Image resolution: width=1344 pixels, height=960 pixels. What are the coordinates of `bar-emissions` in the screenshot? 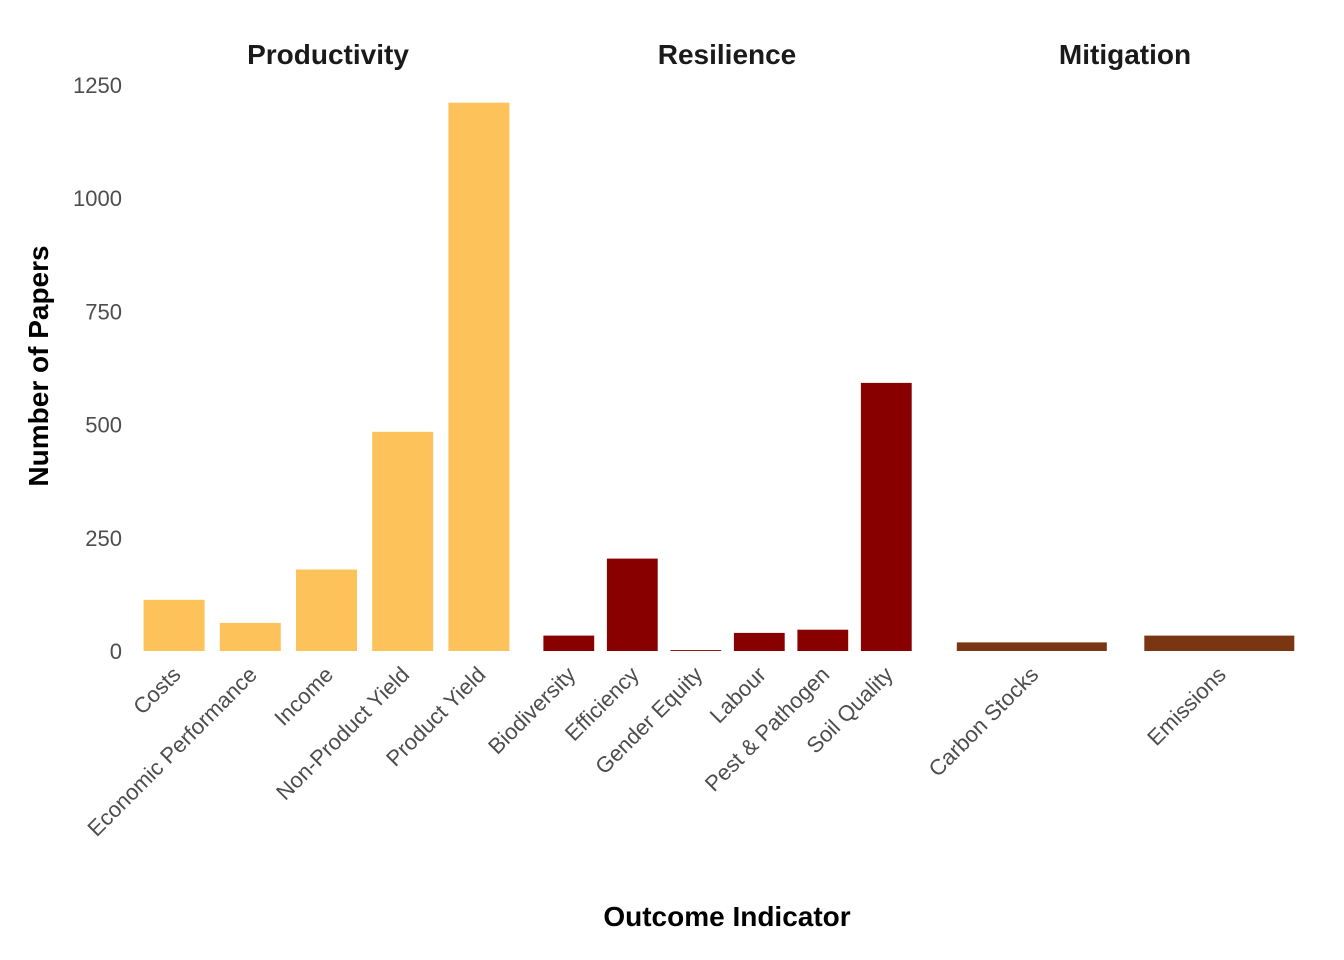 It's located at (1219, 643).